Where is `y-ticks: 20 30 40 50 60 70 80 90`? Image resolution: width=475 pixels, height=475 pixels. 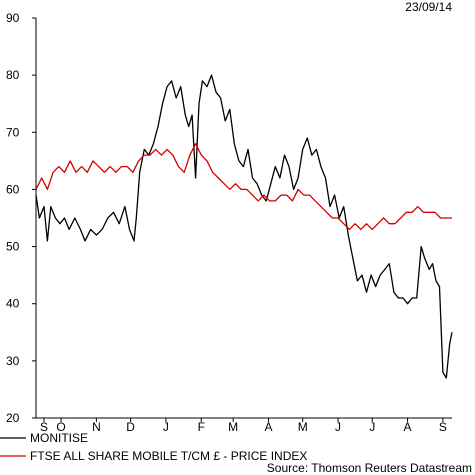 y-ticks: 20 30 40 50 60 70 80 90 is located at coordinates (21, 218).